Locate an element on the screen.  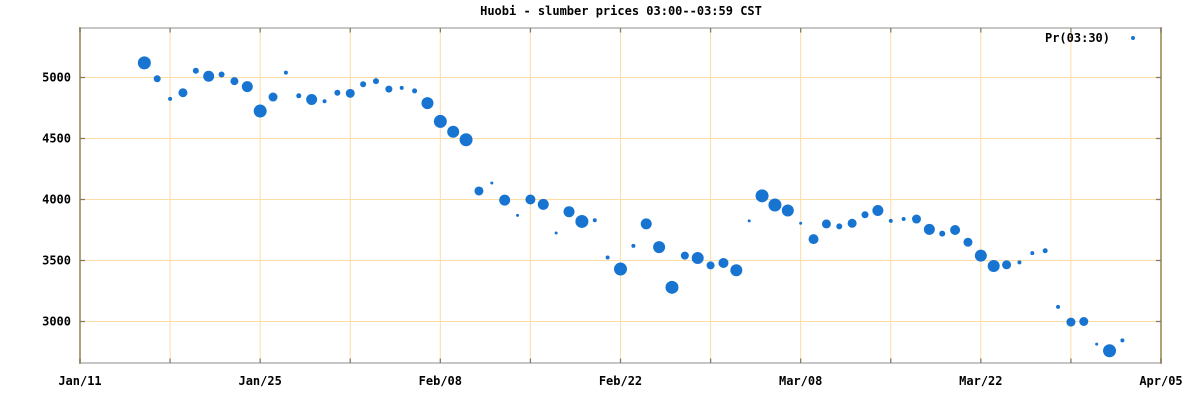
legend-marker-dot is located at coordinates (1133, 38).